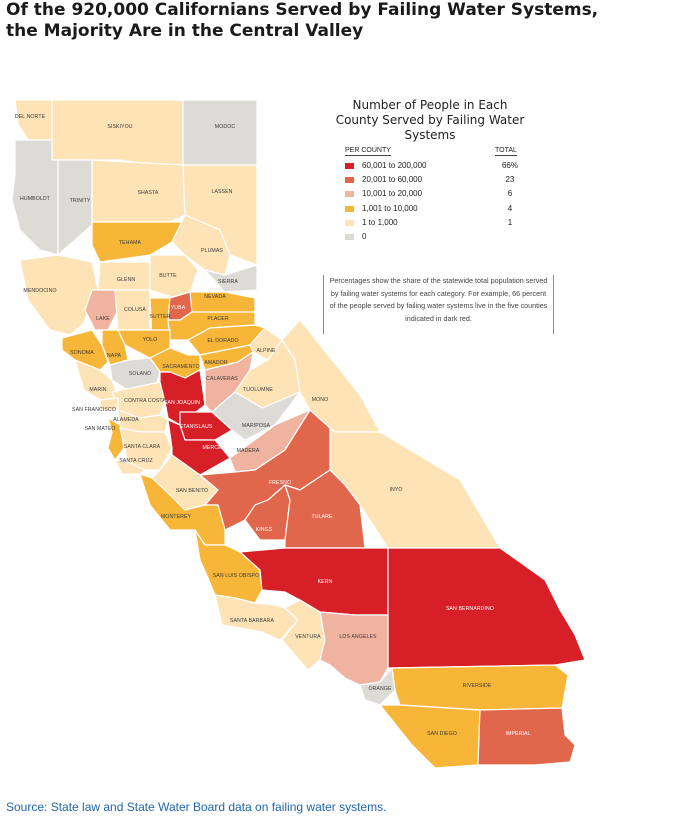 The width and height of the screenshot is (695, 819). What do you see at coordinates (181, 367) in the screenshot?
I see `county-label: SACRAMENTO` at bounding box center [181, 367].